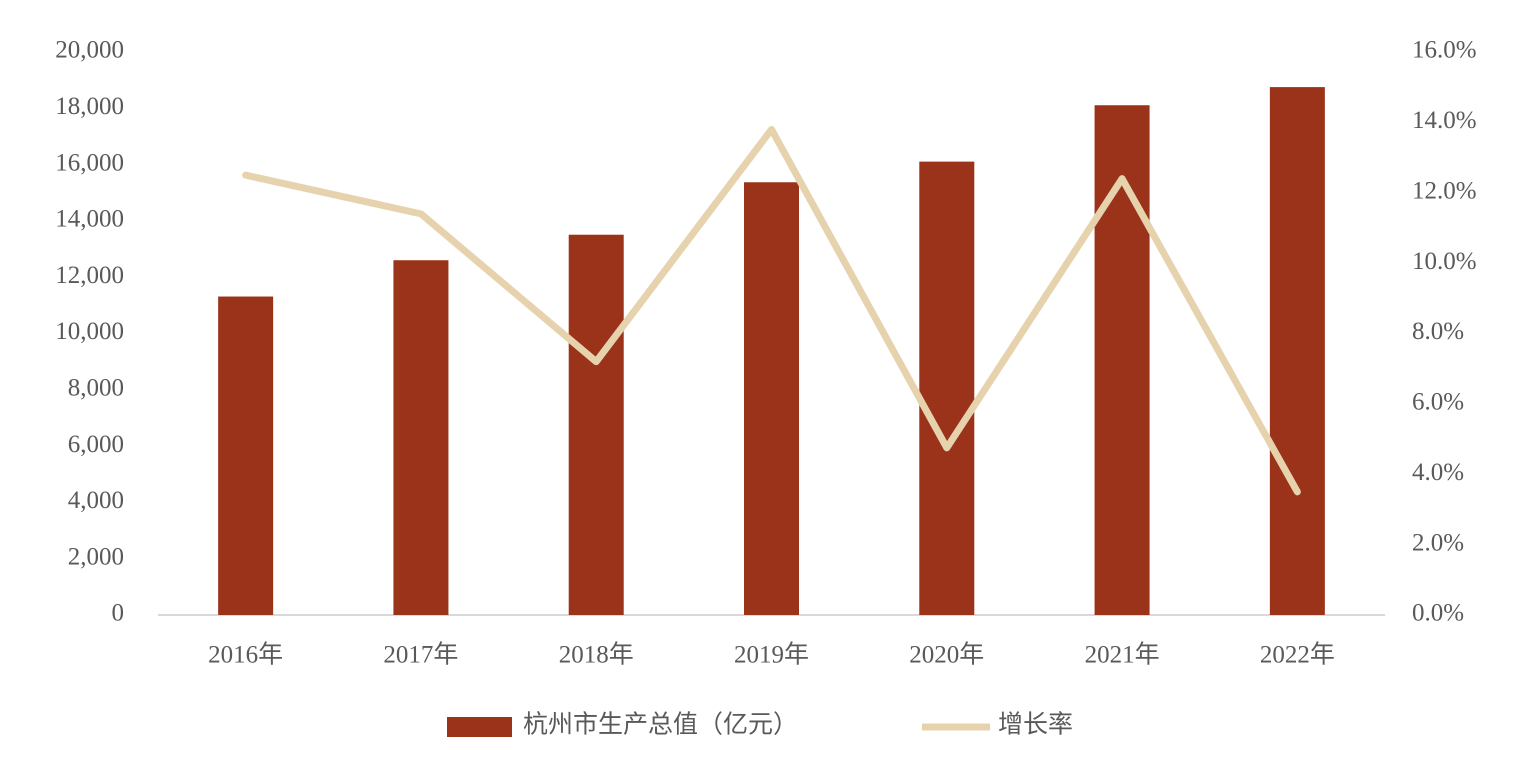  I want to click on y2-tick-label: 6.0%, so click(1438, 402).